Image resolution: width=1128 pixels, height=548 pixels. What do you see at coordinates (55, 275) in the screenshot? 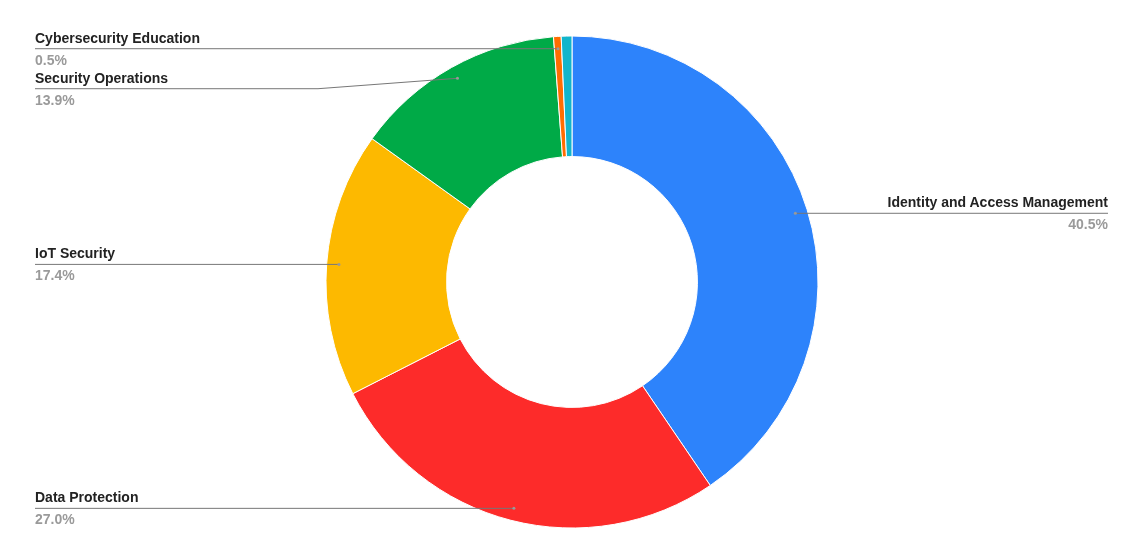
I see `data-label: 17.4%` at bounding box center [55, 275].